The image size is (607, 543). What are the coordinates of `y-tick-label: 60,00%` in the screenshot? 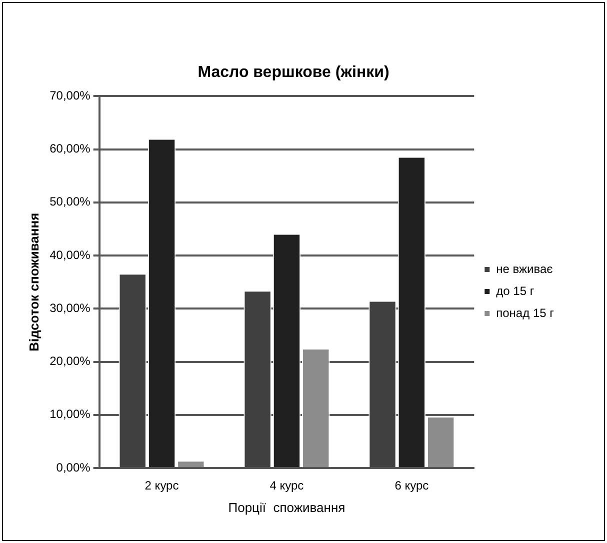 It's located at (70, 149).